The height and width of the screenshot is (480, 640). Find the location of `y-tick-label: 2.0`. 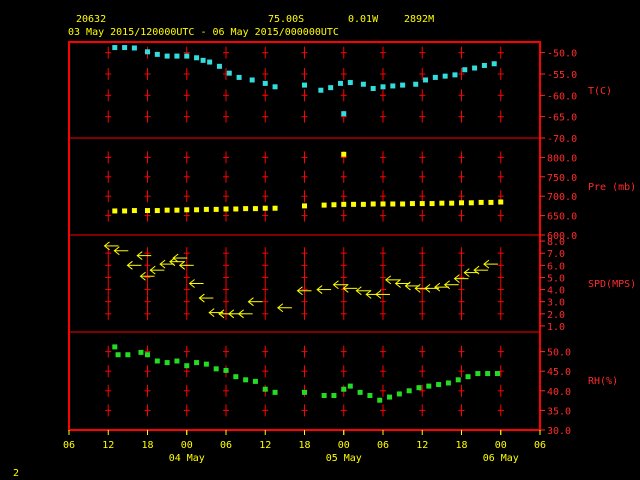

y-tick-label: 2.0 is located at coordinates (556, 315).